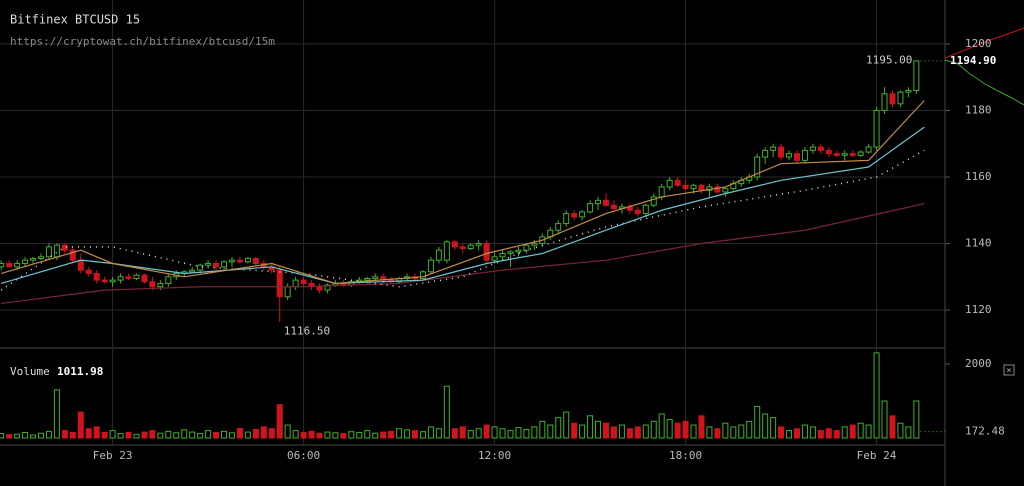 This screenshot has width=1024, height=486. What do you see at coordinates (494, 455) in the screenshot?
I see `x-tick-label: 12:00` at bounding box center [494, 455].